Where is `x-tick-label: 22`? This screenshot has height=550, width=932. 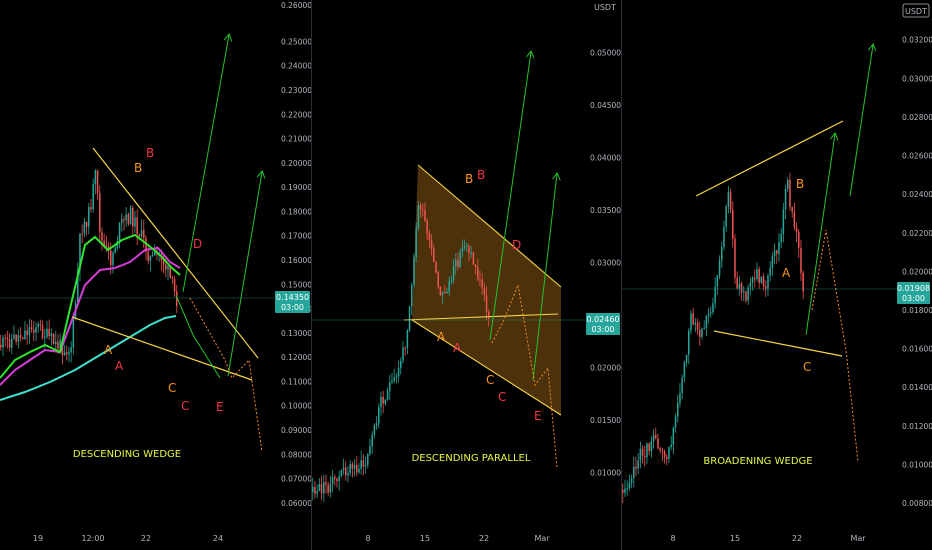 x-tick-label: 22 is located at coordinates (797, 538).